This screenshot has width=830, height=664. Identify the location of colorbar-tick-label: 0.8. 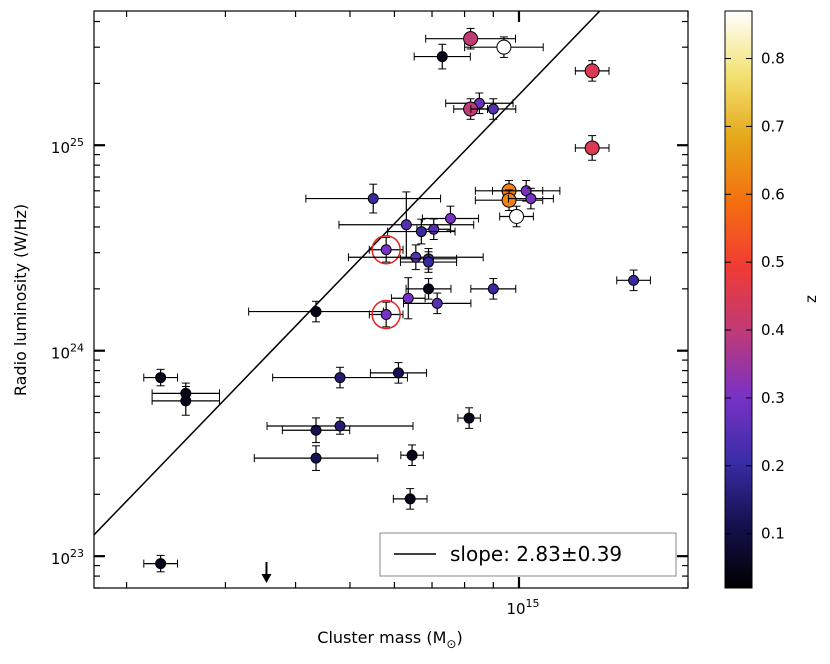
(773, 59).